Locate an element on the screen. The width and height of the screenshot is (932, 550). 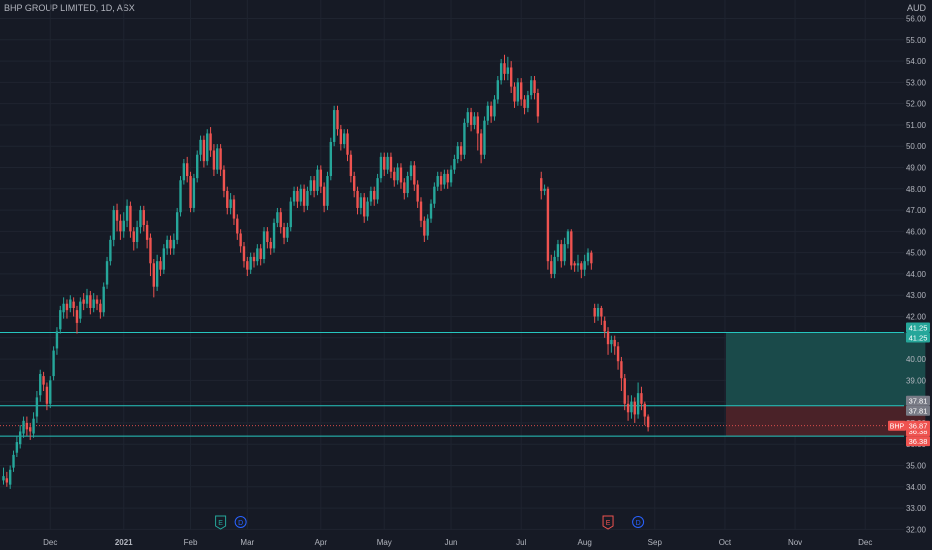
y-tick-label: 52.00 is located at coordinates (916, 104).